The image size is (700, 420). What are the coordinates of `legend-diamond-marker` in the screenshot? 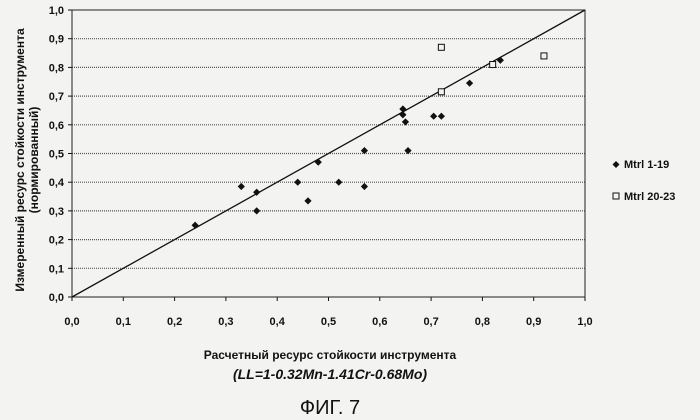 It's located at (616, 164).